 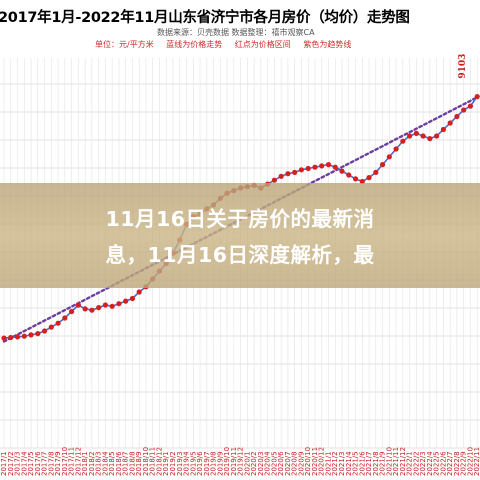 I want to click on x-tick-label: 2019/1, so click(x=166, y=463).